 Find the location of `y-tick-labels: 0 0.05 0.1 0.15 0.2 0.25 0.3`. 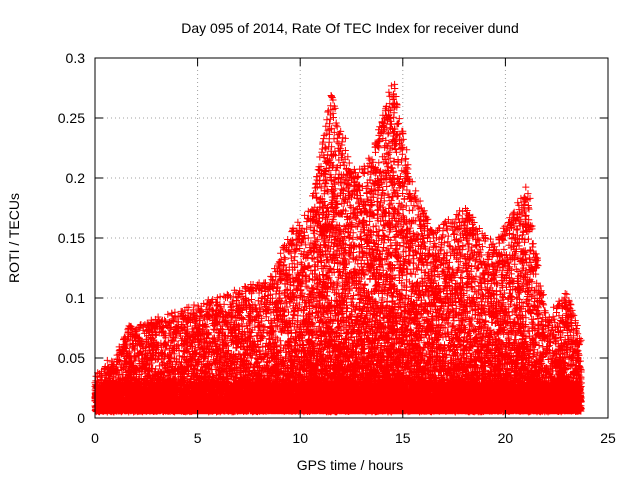

y-tick-labels: 0 0.05 0.1 0.15 0.2 0.25 0.3 is located at coordinates (71, 238).